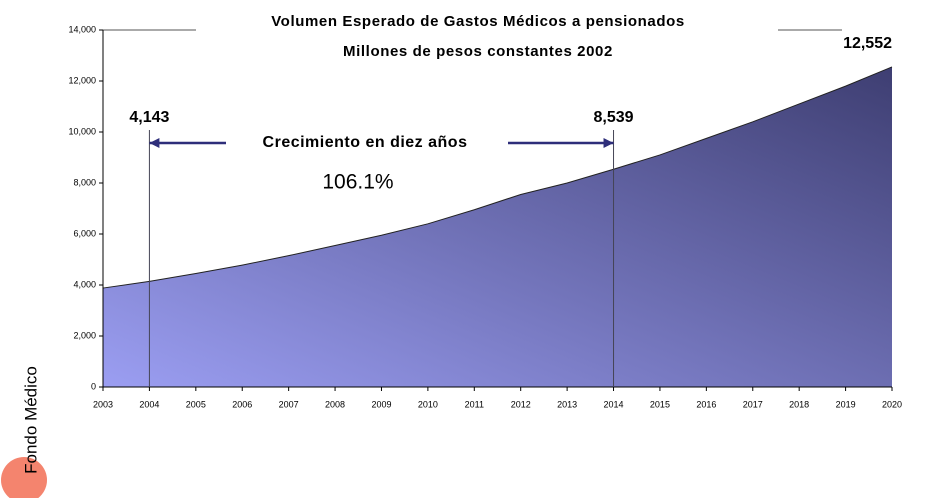  I want to click on y-tick-label: 4,000, so click(84, 284).